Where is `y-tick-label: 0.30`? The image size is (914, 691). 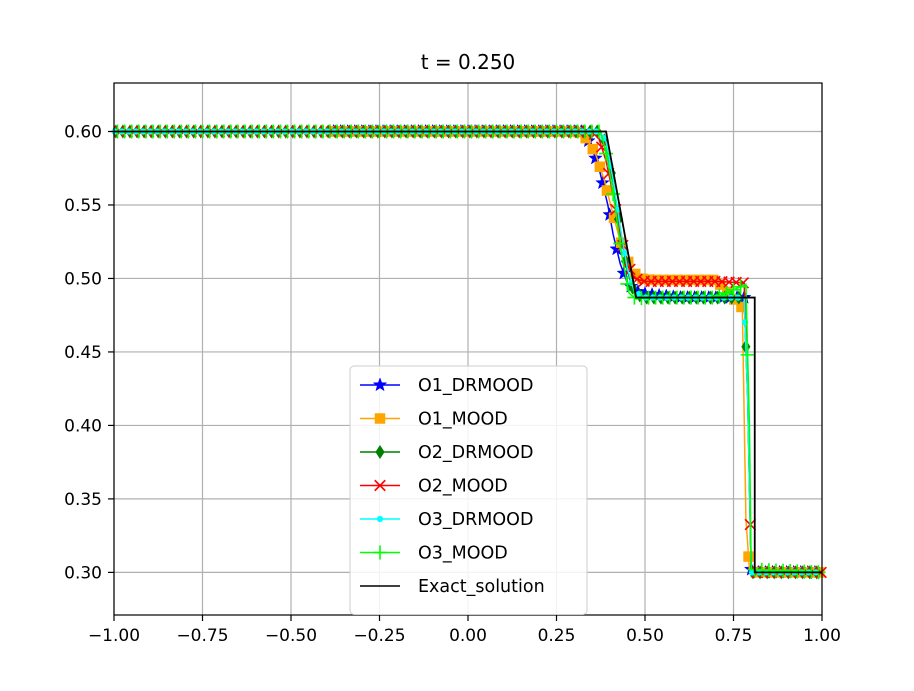
y-tick-label: 0.30 is located at coordinates (83, 573).